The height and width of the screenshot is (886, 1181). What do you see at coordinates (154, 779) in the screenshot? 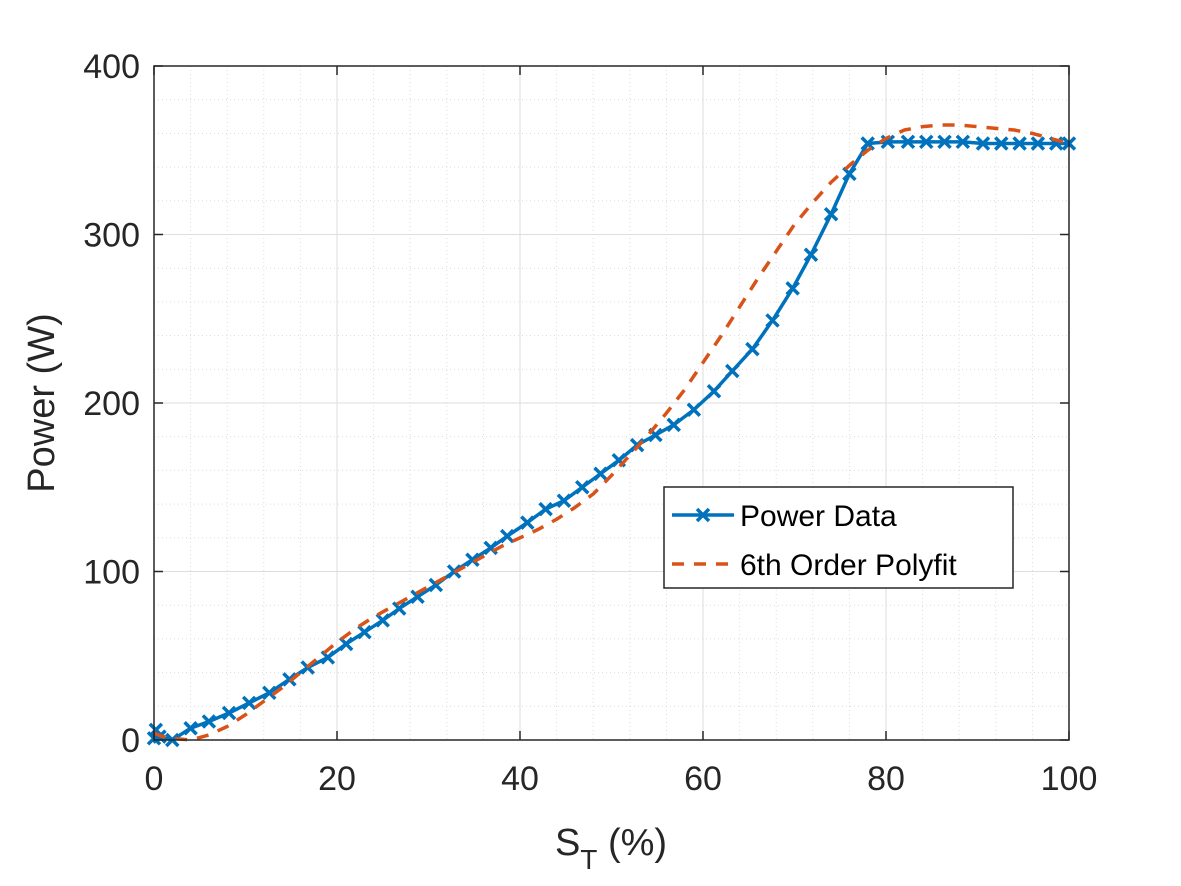
I see `x-tick-label: 0` at bounding box center [154, 779].